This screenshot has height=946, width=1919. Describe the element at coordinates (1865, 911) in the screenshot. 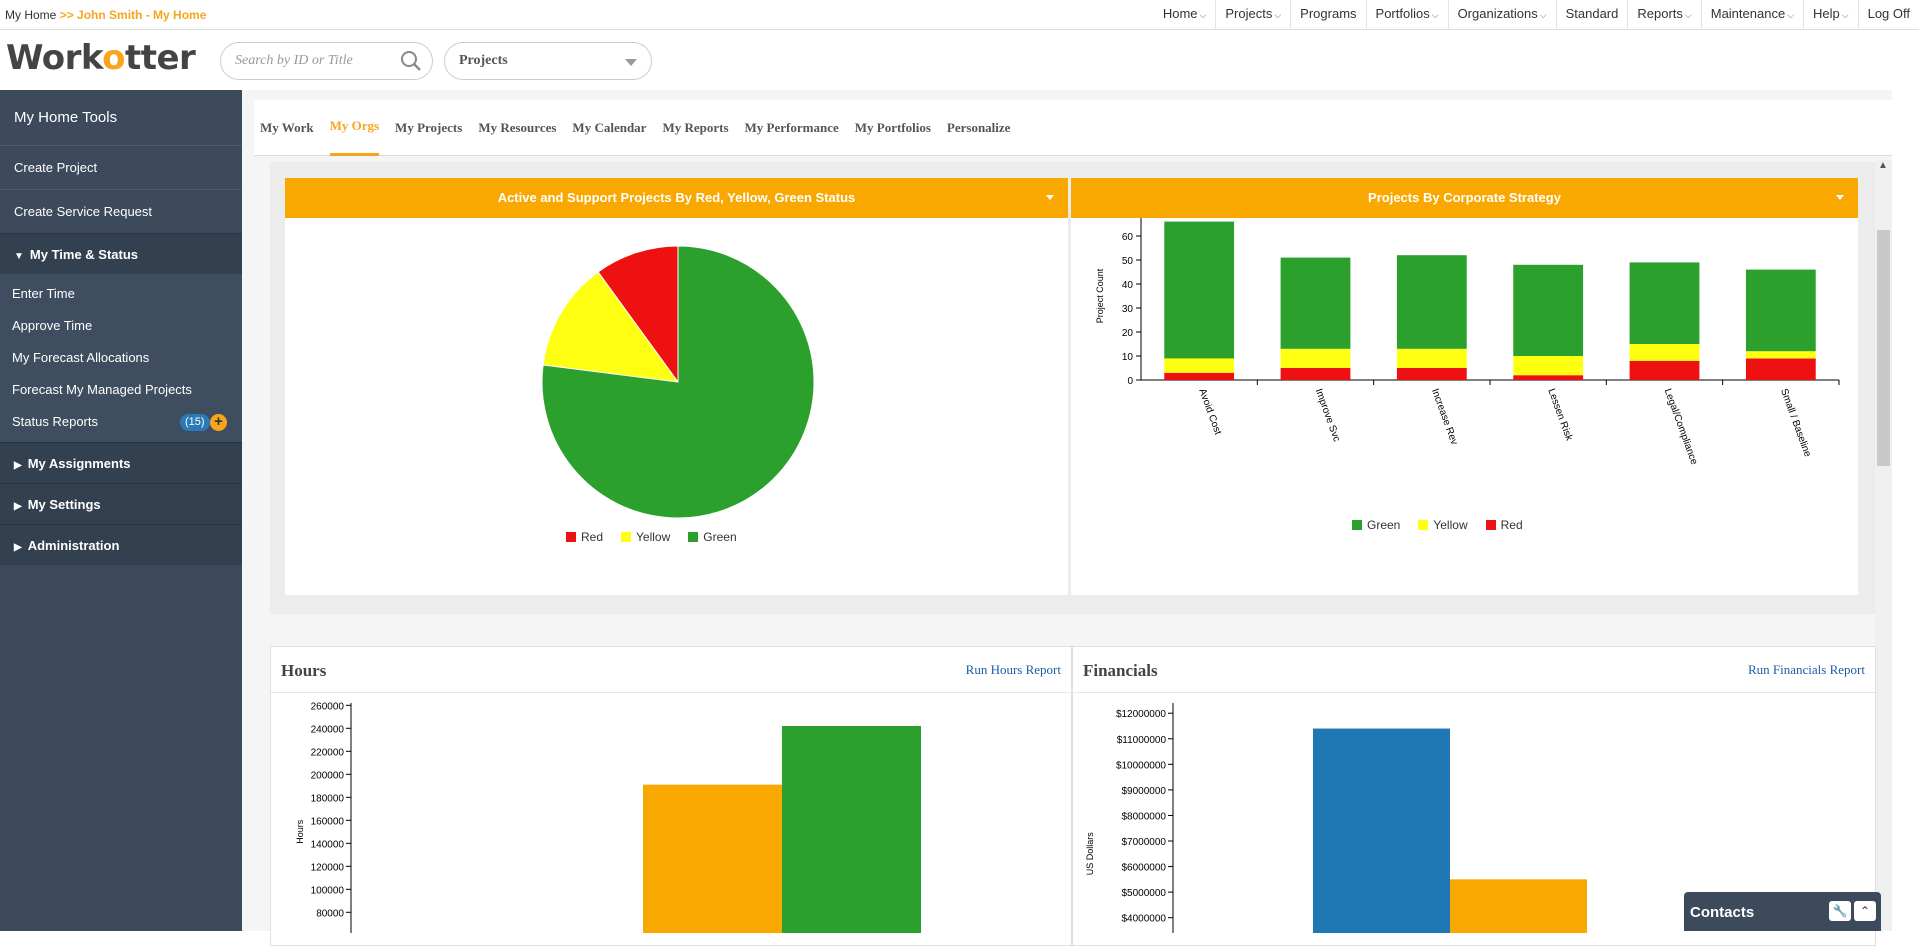

I see `collapse-icon: ⌃` at that location.